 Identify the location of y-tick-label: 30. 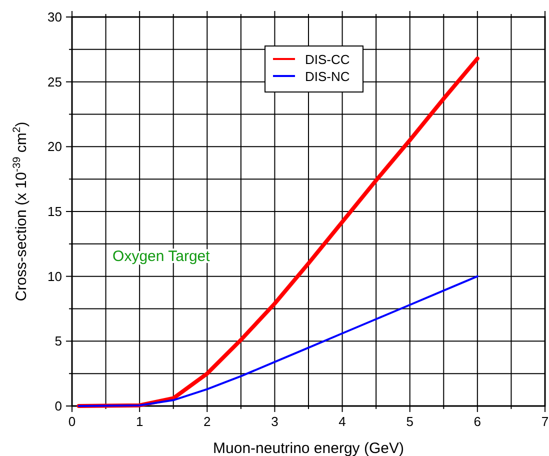
(55, 17).